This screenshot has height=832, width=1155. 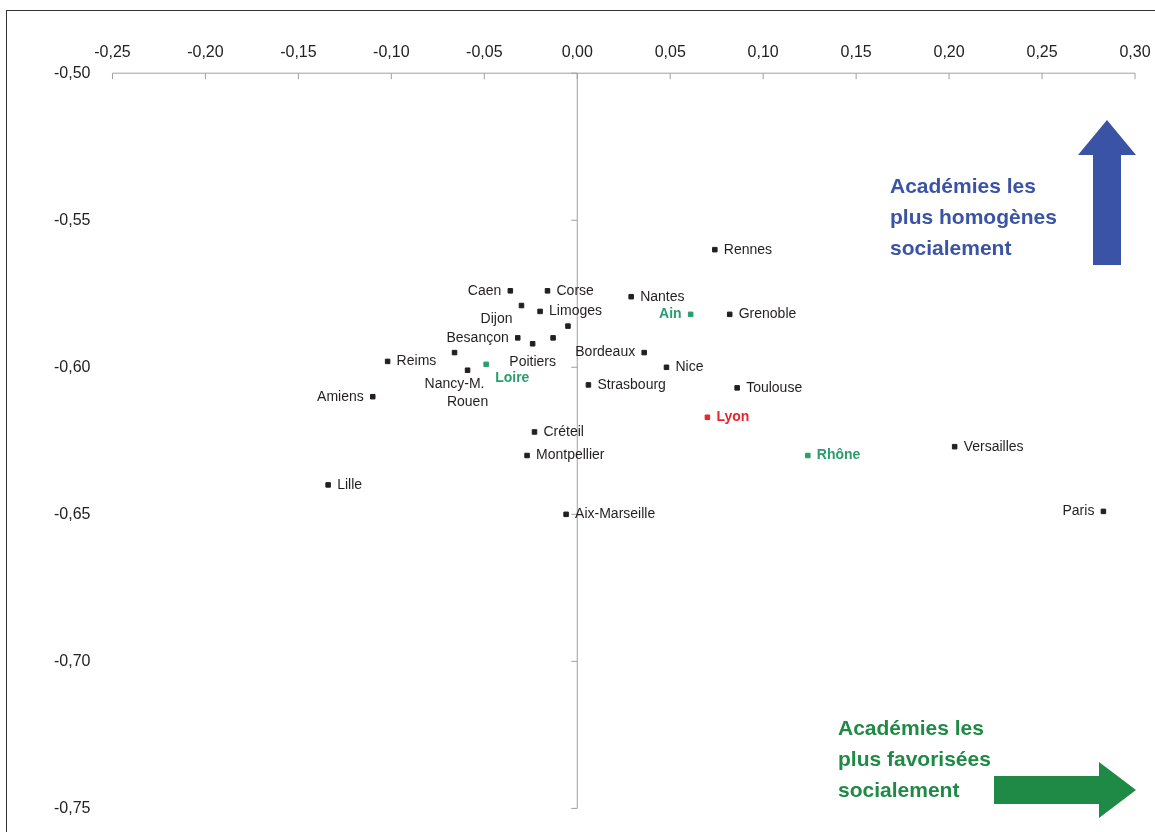 What do you see at coordinates (763, 52) in the screenshot?
I see `x-tick-label: 0,10` at bounding box center [763, 52].